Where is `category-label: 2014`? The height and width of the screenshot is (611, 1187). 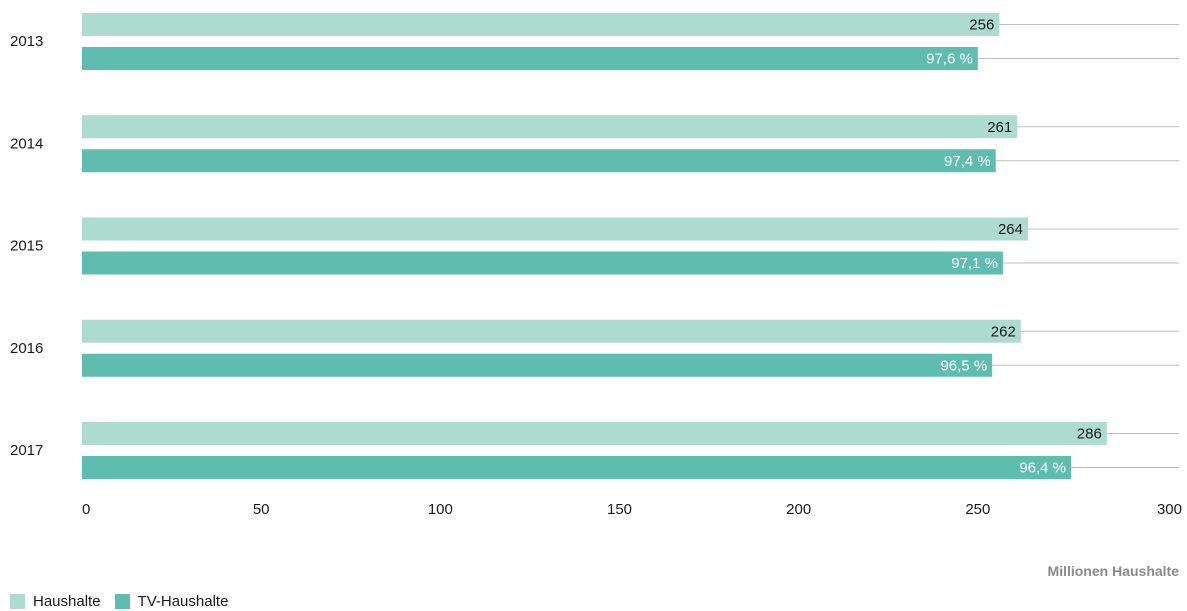
category-label: 2014 is located at coordinates (26, 143).